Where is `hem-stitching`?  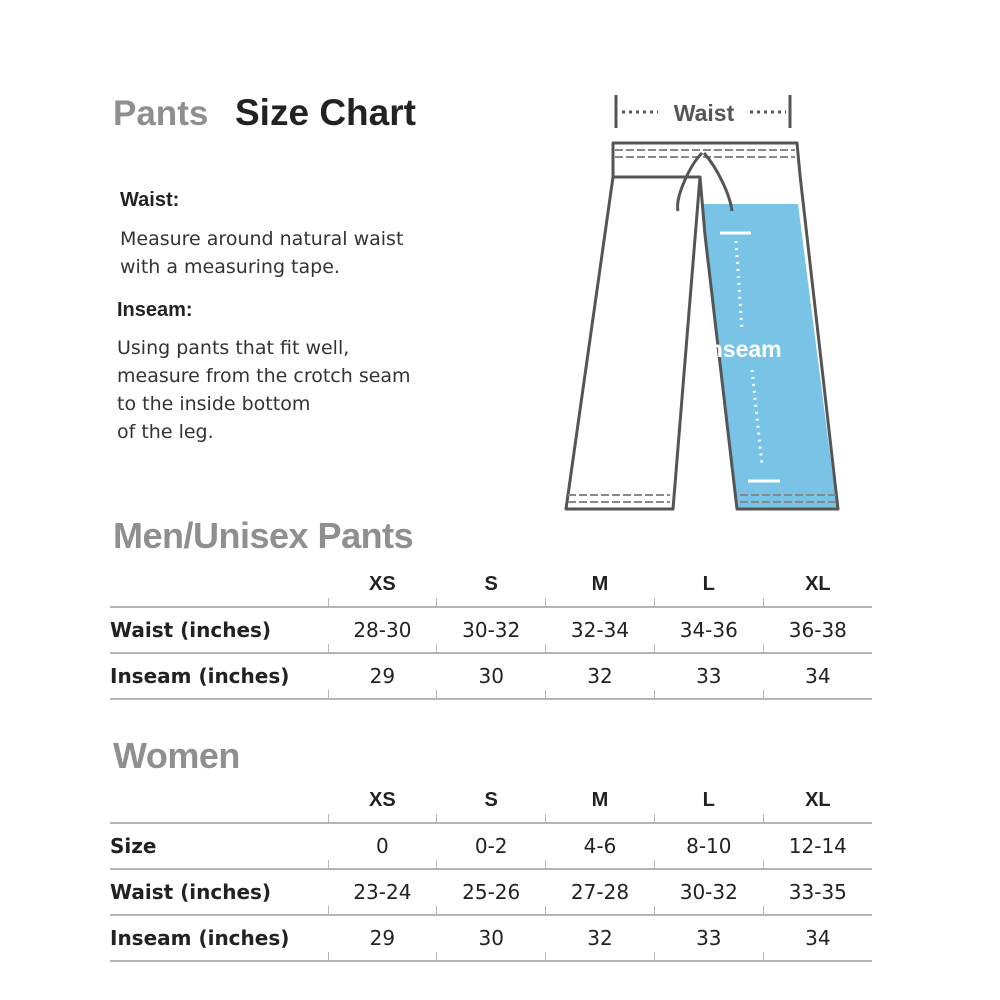 hem-stitching is located at coordinates (702, 498).